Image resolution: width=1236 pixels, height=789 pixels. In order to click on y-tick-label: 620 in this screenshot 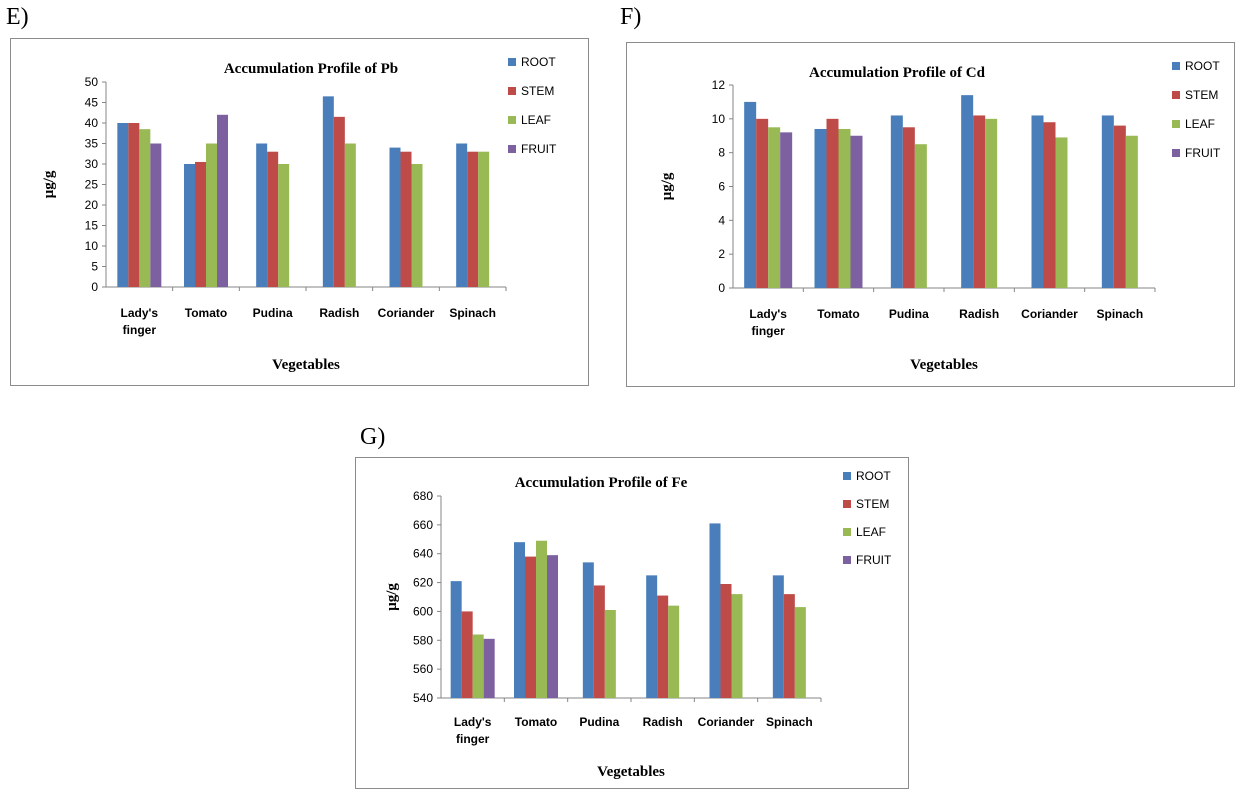, I will do `click(423, 583)`.